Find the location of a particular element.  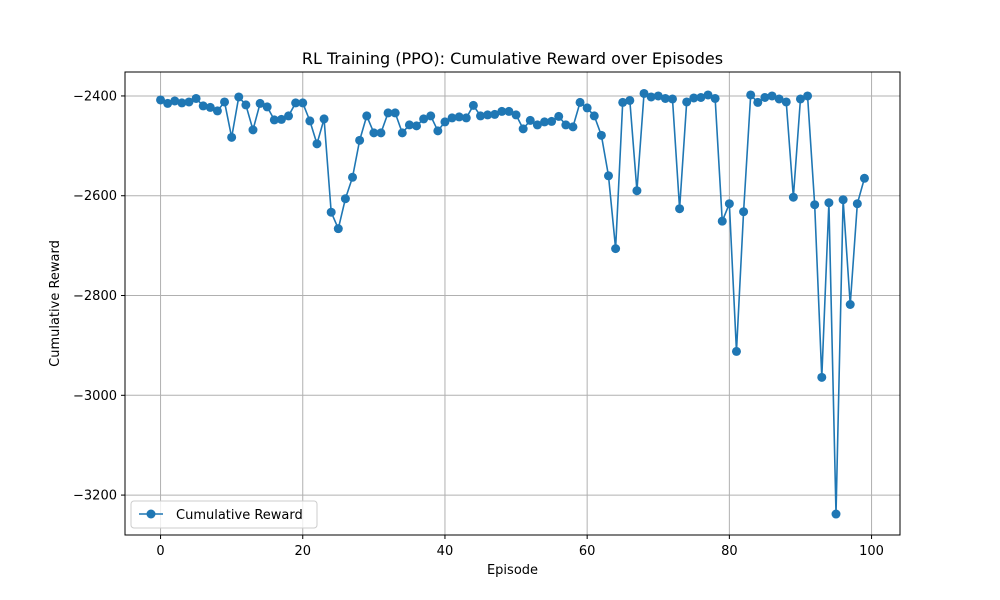

x-tick-label: 0 is located at coordinates (160, 551).